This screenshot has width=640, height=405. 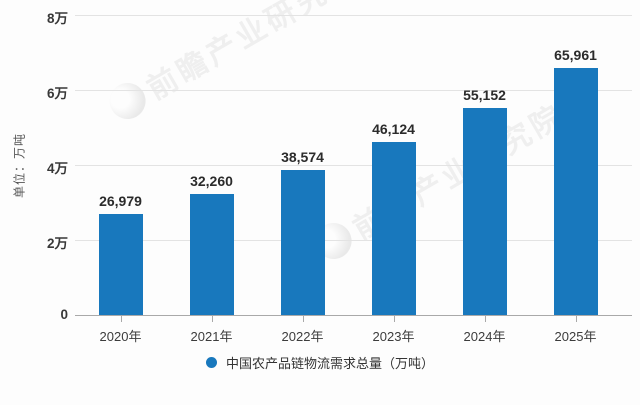 What do you see at coordinates (393, 336) in the screenshot?
I see `x-axis-label: 2023年` at bounding box center [393, 336].